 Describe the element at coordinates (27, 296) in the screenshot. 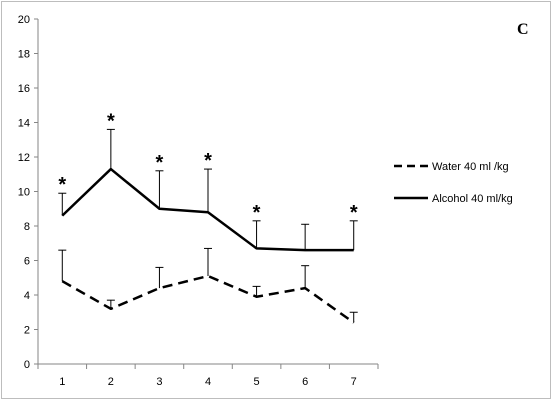

I see `y-tick-label: 4` at that location.